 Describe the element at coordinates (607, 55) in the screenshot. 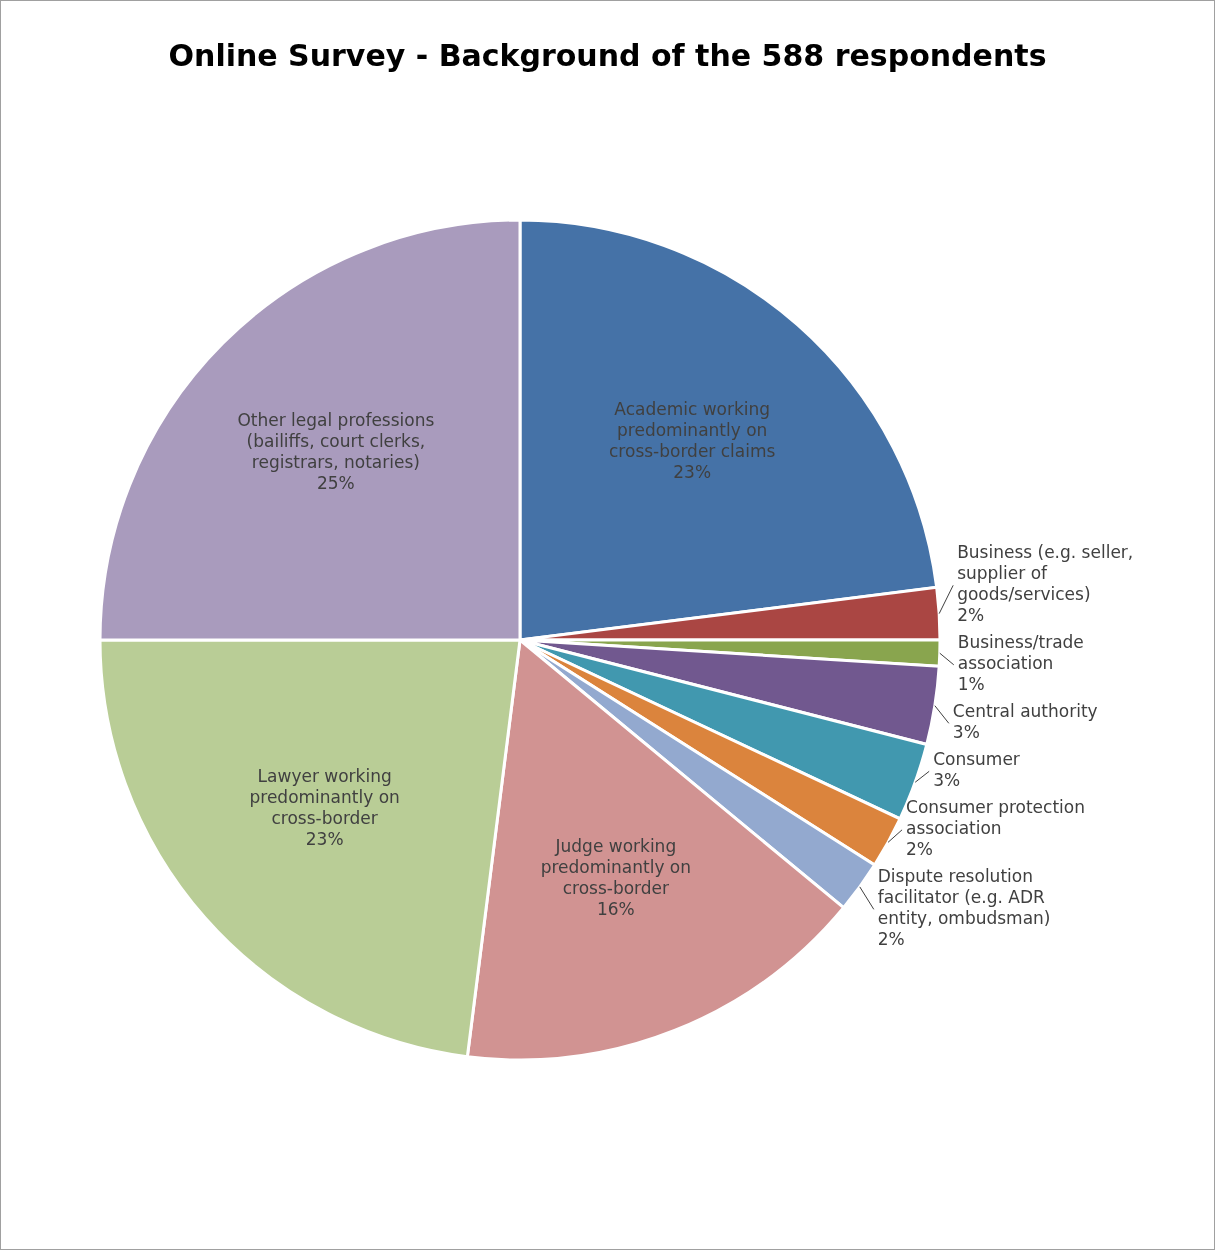

I see `chart-title: Online Survey - Background of the 588 respondents` at that location.